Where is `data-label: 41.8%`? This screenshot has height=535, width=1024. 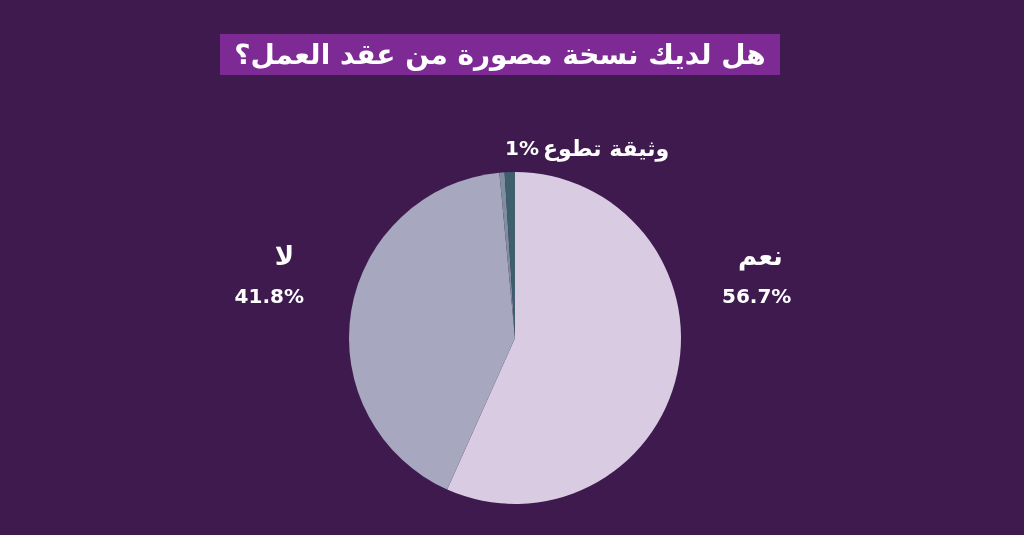
data-label: 41.8% is located at coordinates (269, 296).